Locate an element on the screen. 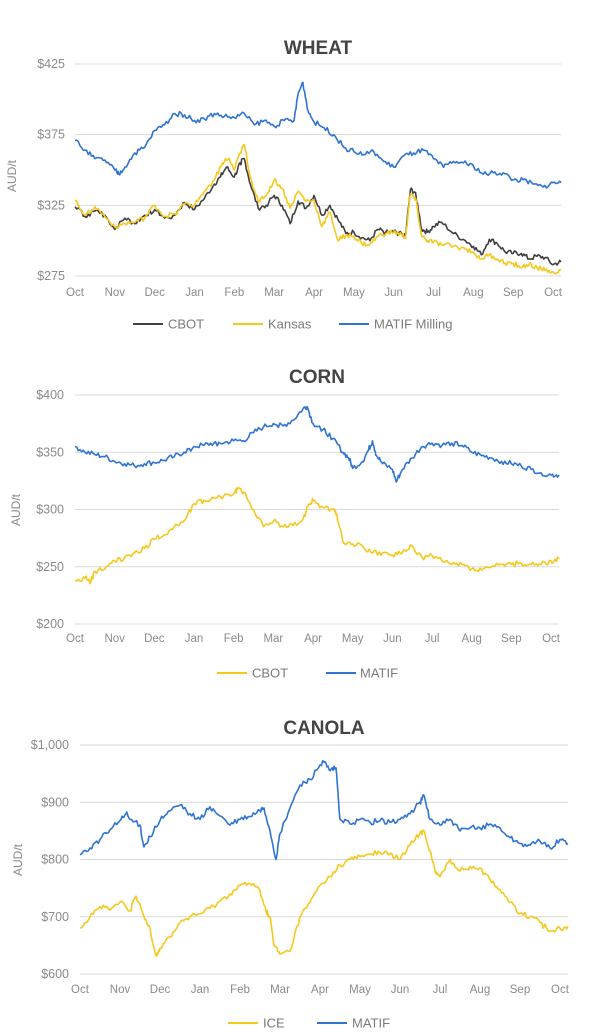  series-line-ice is located at coordinates (324, 893).